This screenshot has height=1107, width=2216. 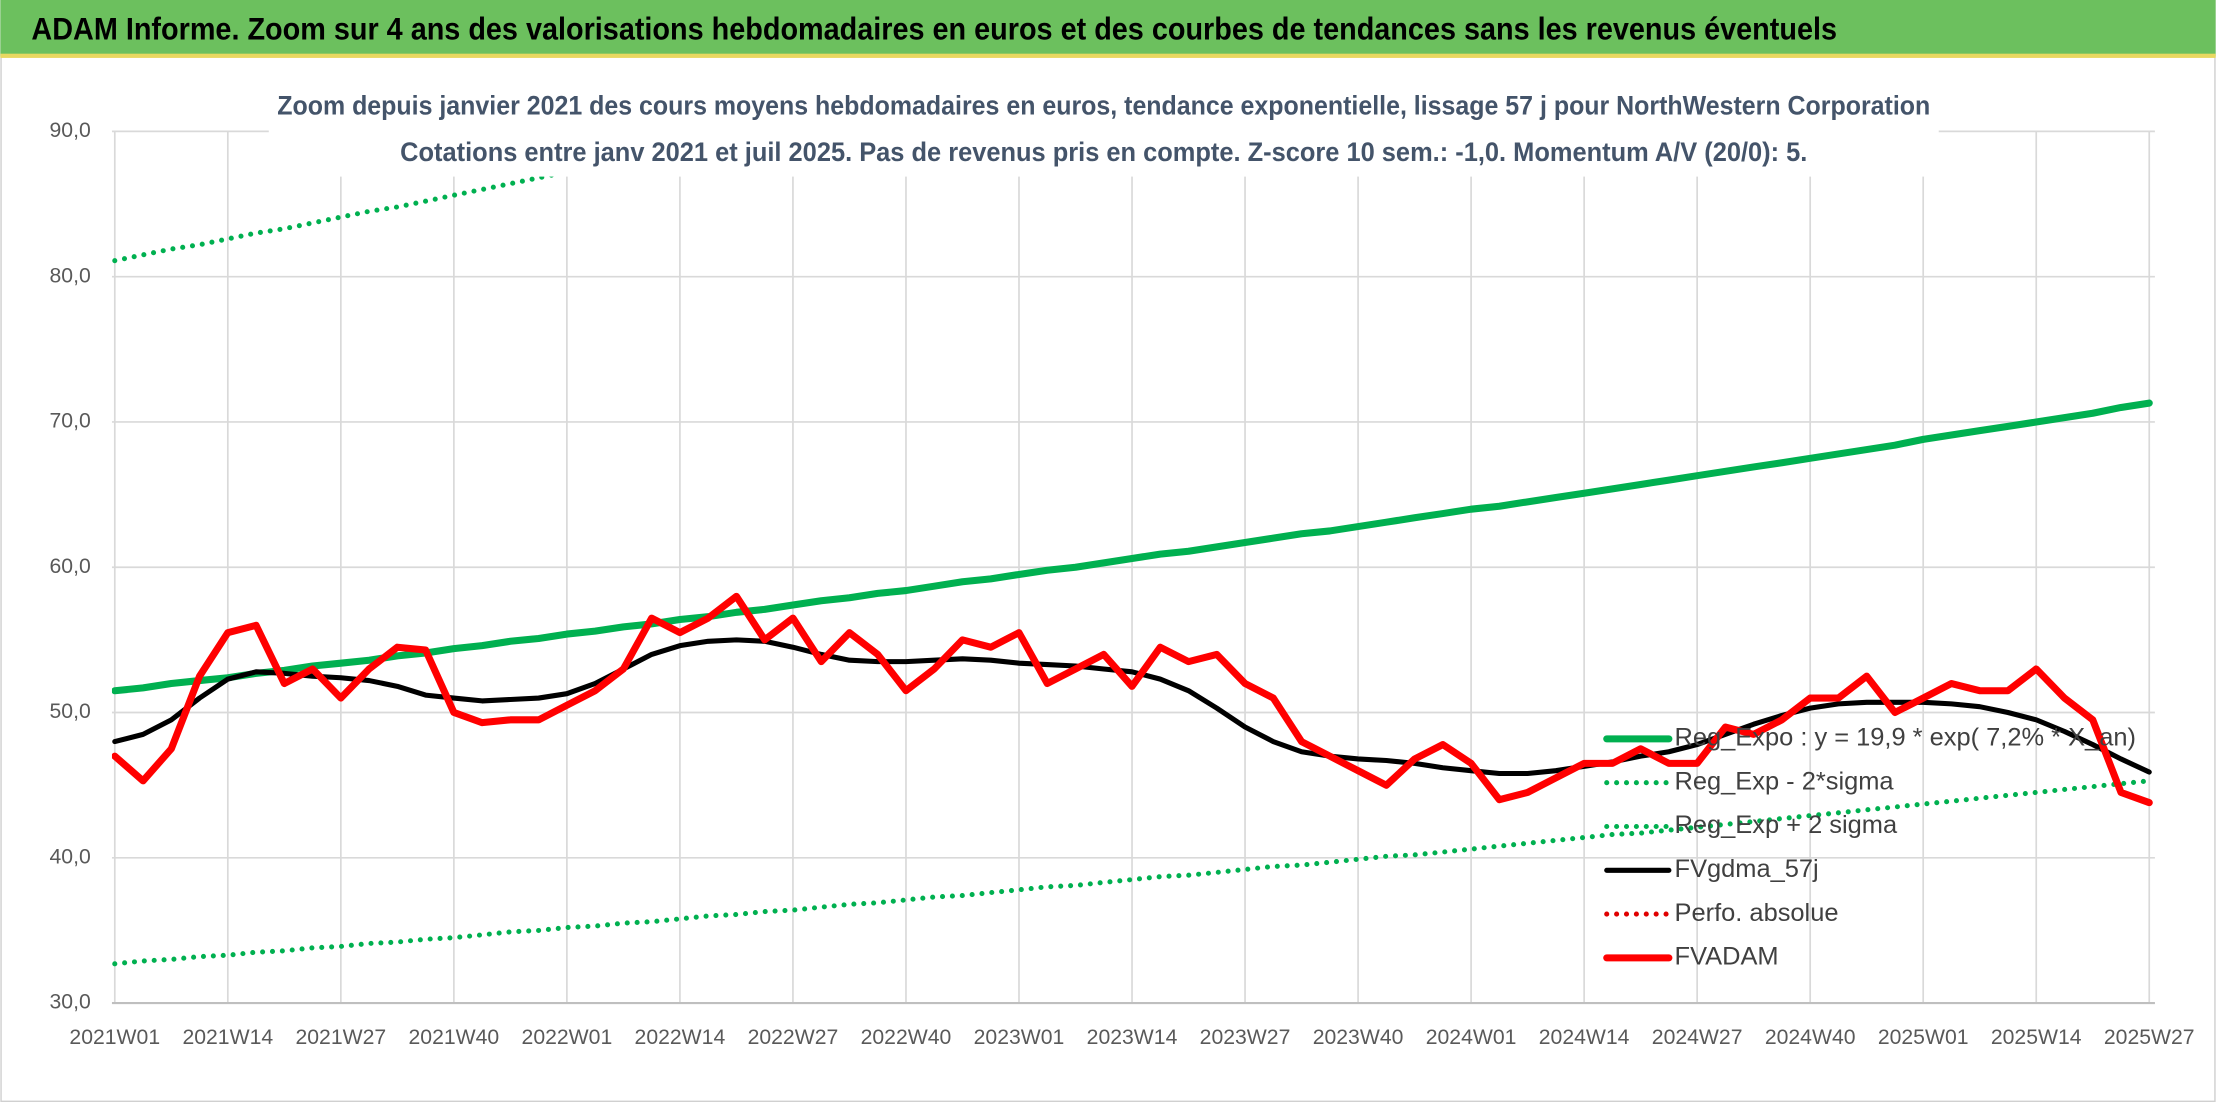 I want to click on x-tick-label: 2021W40, so click(x=454, y=1037).